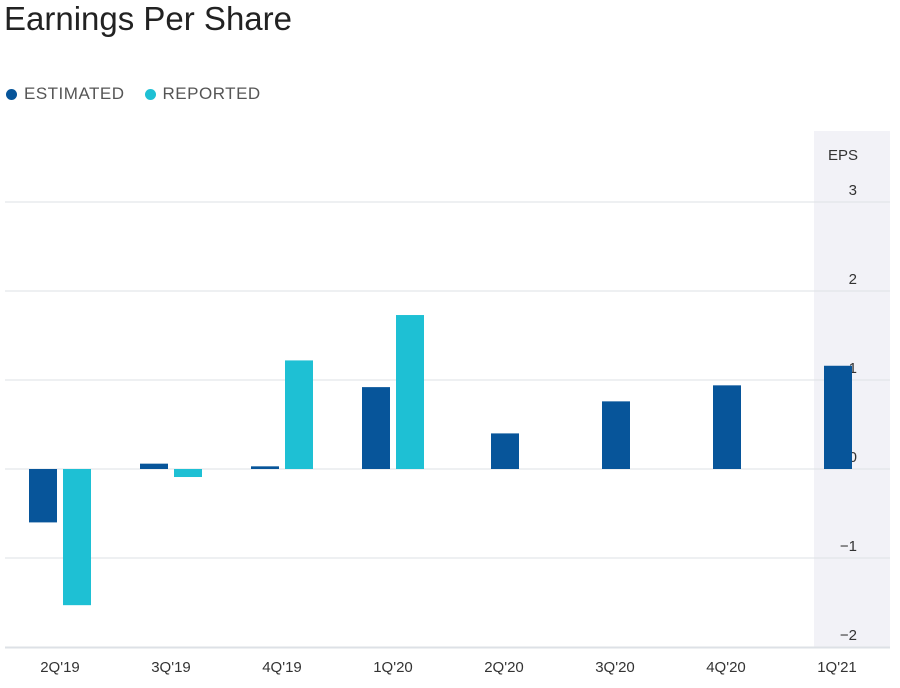 The image size is (900, 688). What do you see at coordinates (853, 457) in the screenshot?
I see `y-tick-label: 0` at bounding box center [853, 457].